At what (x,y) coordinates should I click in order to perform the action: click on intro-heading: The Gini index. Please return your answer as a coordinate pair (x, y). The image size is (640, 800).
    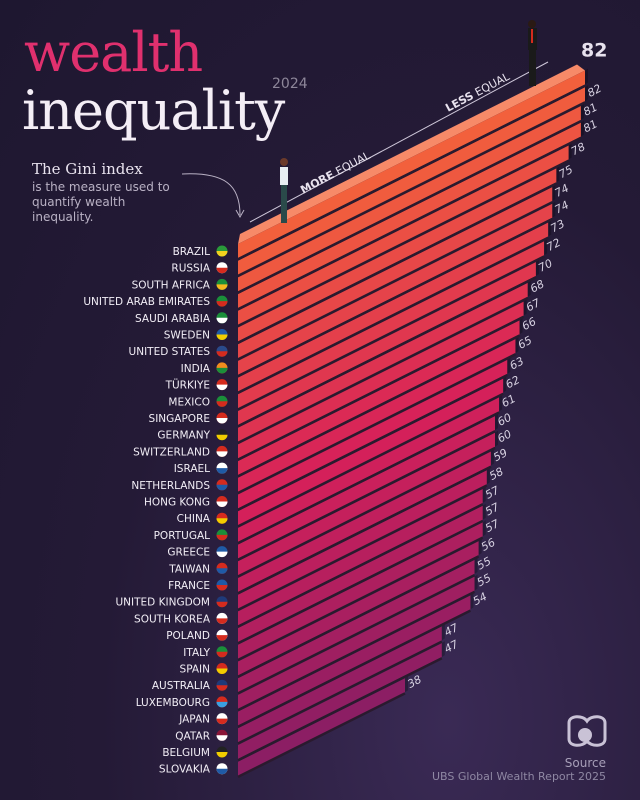
    Looking at the image, I should click on (87, 169).